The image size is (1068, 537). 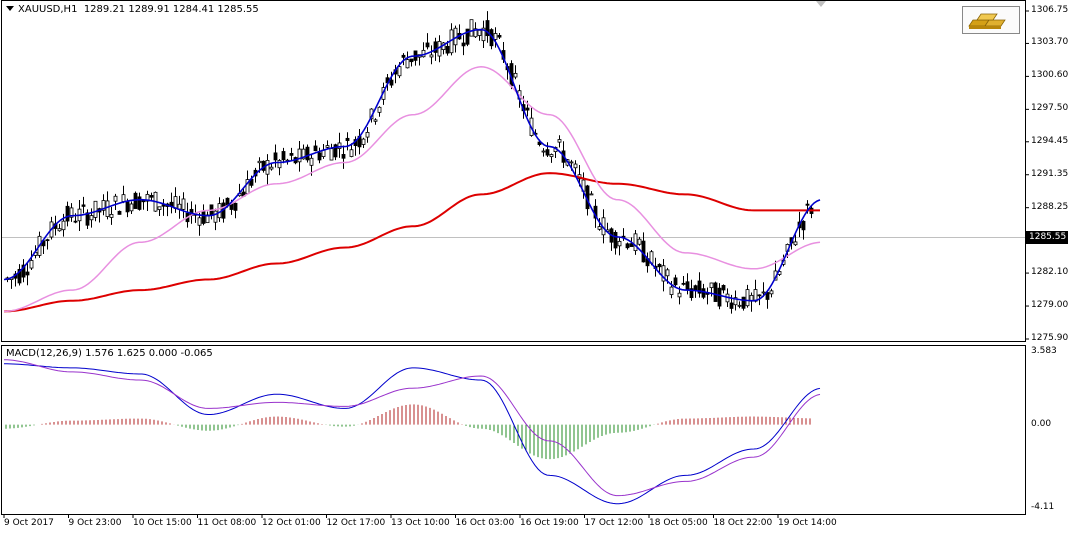 What do you see at coordinates (1049, 338) in the screenshot?
I see `price-tick-label: 1275.90` at bounding box center [1049, 338].